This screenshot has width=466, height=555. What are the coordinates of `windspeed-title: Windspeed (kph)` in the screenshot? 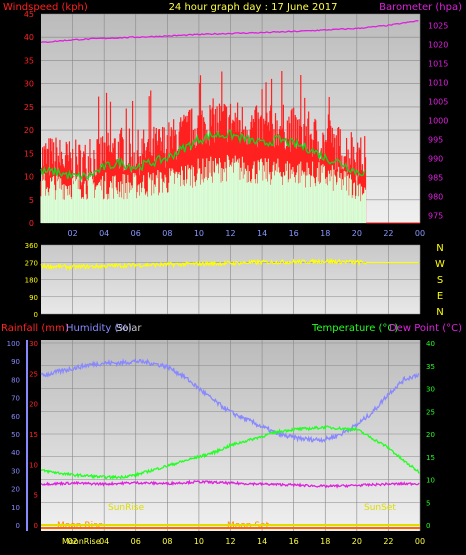 It's located at (45, 7).